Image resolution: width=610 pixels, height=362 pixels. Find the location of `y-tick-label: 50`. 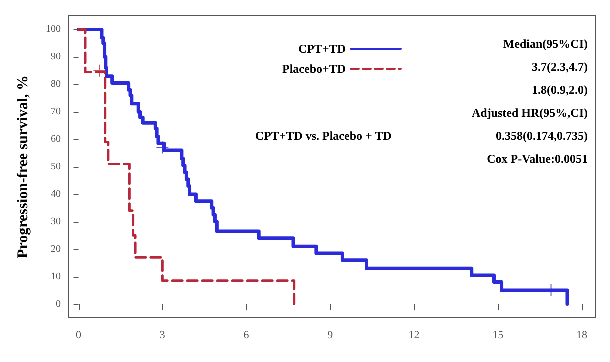

y-tick-label: 50 is located at coordinates (56, 167).